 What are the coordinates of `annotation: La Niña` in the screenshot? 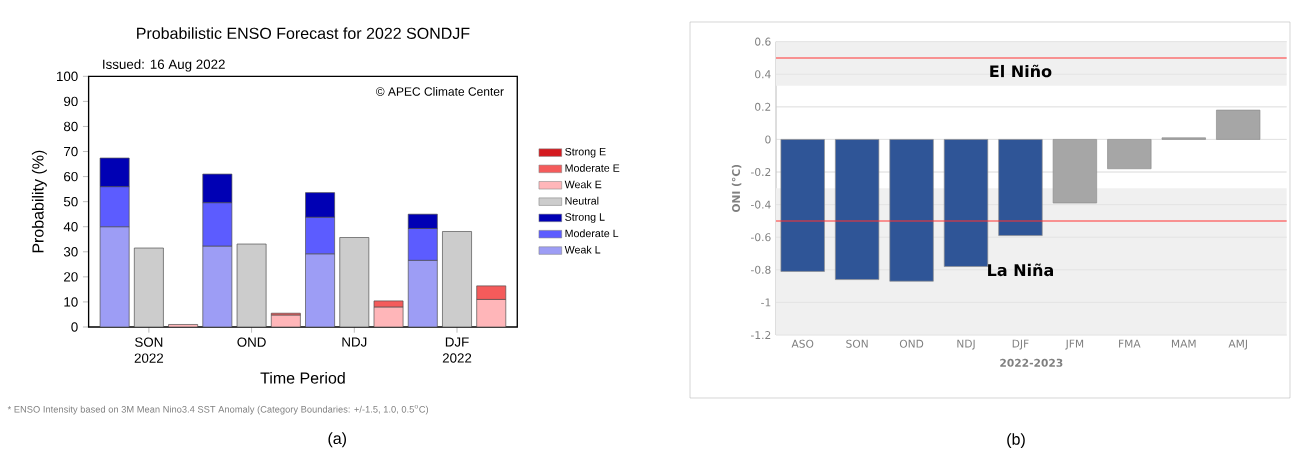 It's located at (1020, 270).